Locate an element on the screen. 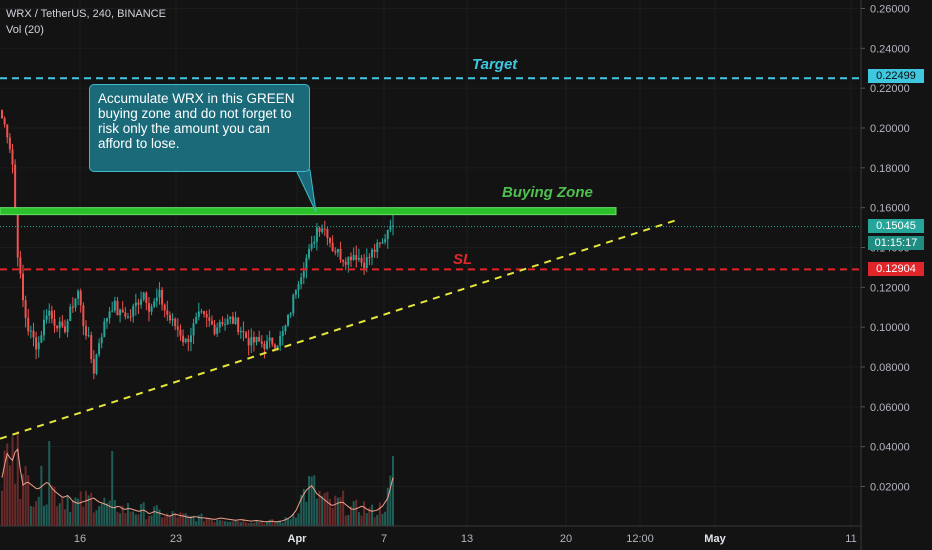  volume-bars is located at coordinates (197, 478).